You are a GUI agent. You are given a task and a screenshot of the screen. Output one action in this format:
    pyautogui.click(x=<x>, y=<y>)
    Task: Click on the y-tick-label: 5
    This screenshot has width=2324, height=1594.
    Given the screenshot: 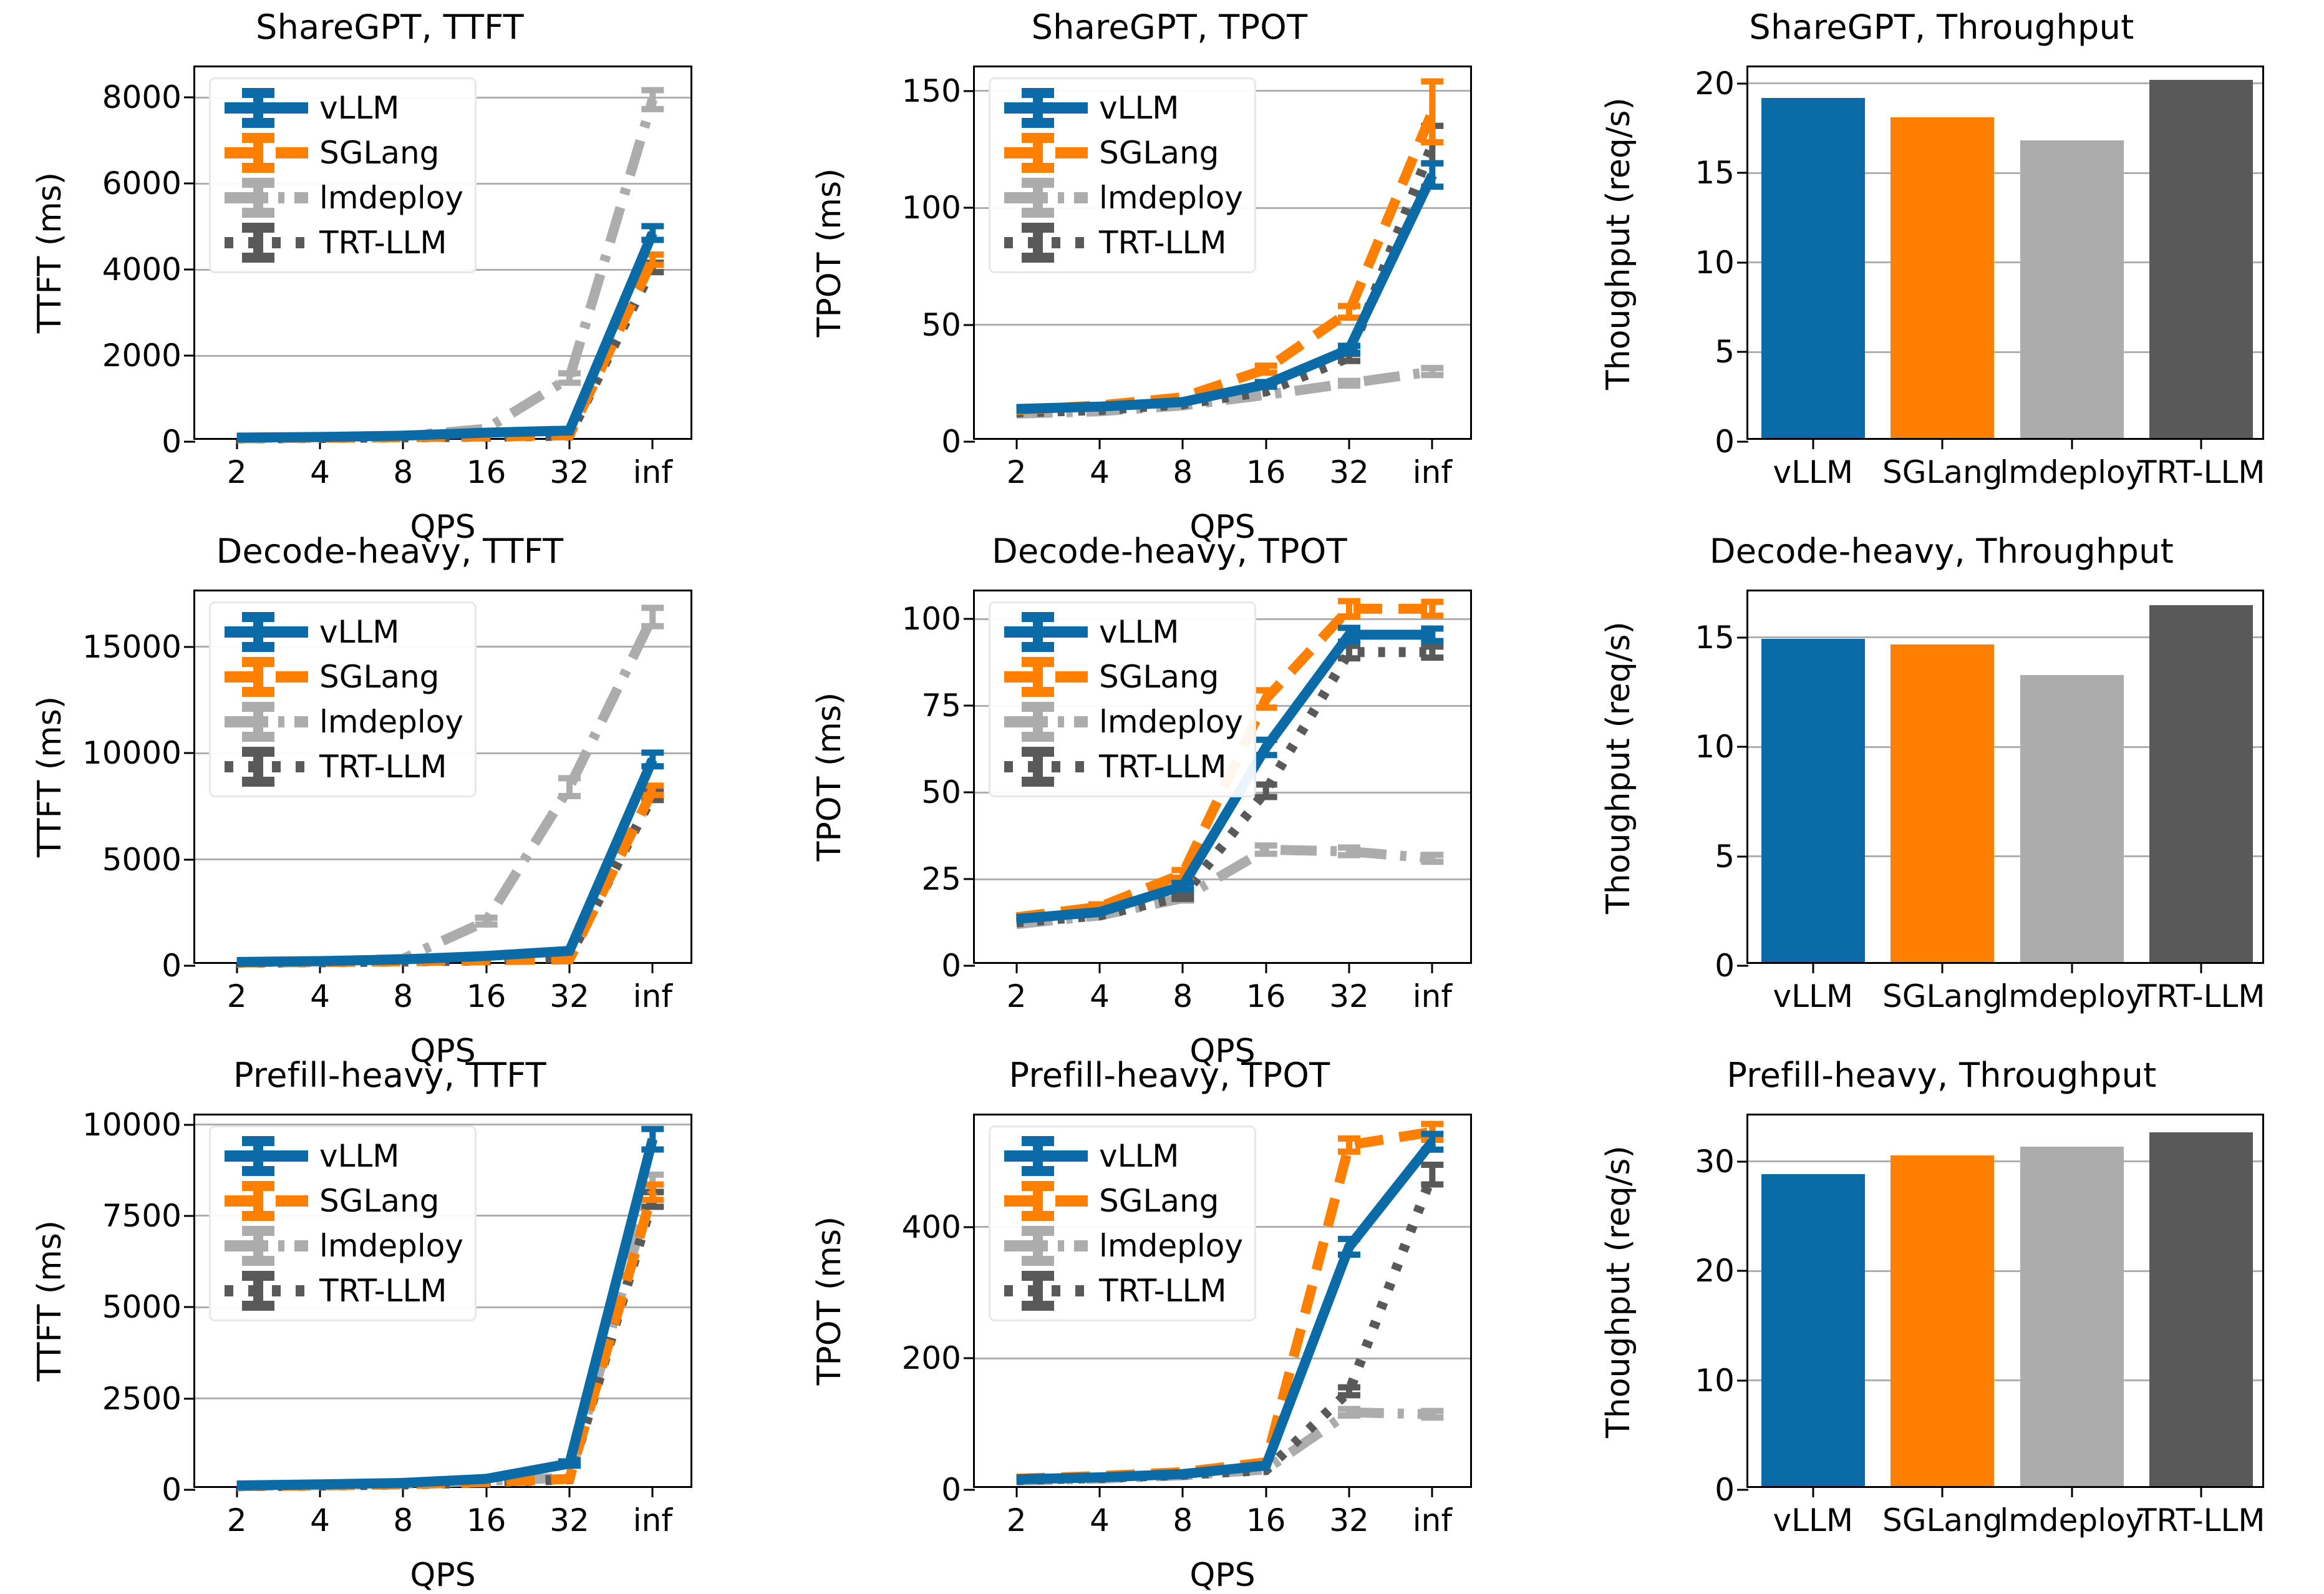 What is the action you would take?
    pyautogui.click(x=1725, y=353)
    